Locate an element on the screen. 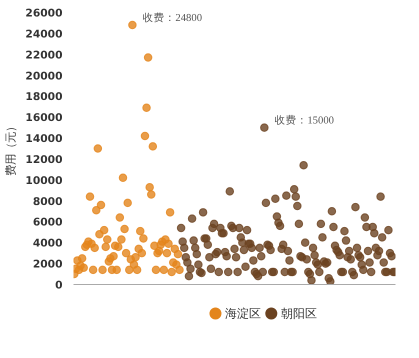 The height and width of the screenshot is (358, 419). legend-label: 朝阳区 is located at coordinates (298, 313).